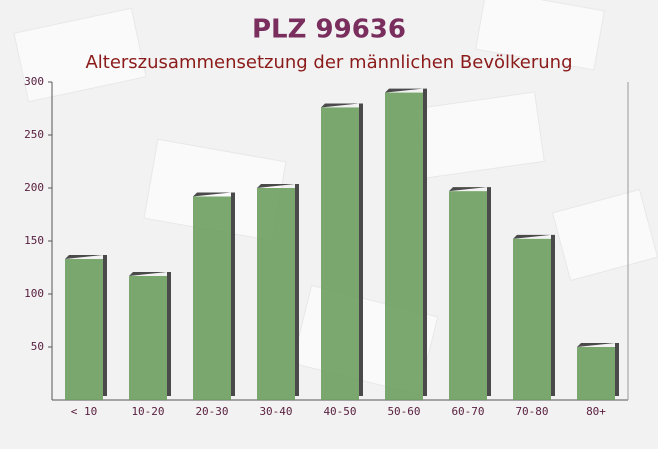 The height and width of the screenshot is (449, 658). I want to click on x-tick-label: 20-30, so click(211, 411).